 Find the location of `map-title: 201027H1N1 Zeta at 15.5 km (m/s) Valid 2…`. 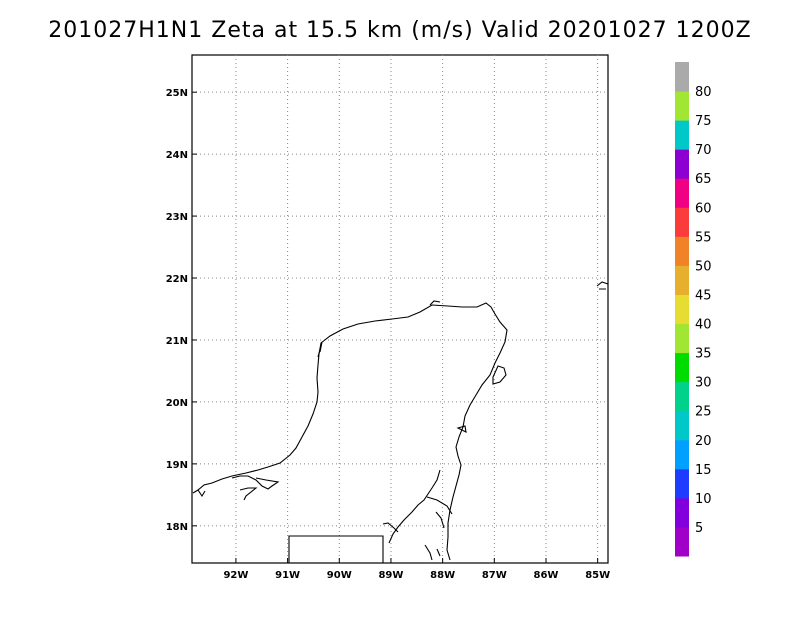

map-title: 201027H1N1 Zeta at 15.5 km (m/s) Valid 2… is located at coordinates (400, 30).